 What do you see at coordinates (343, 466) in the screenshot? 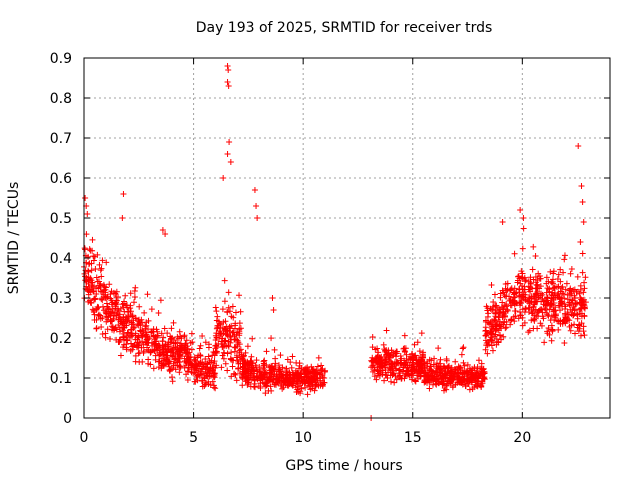
I see `x-axis-label: GPS time / hours` at bounding box center [343, 466].